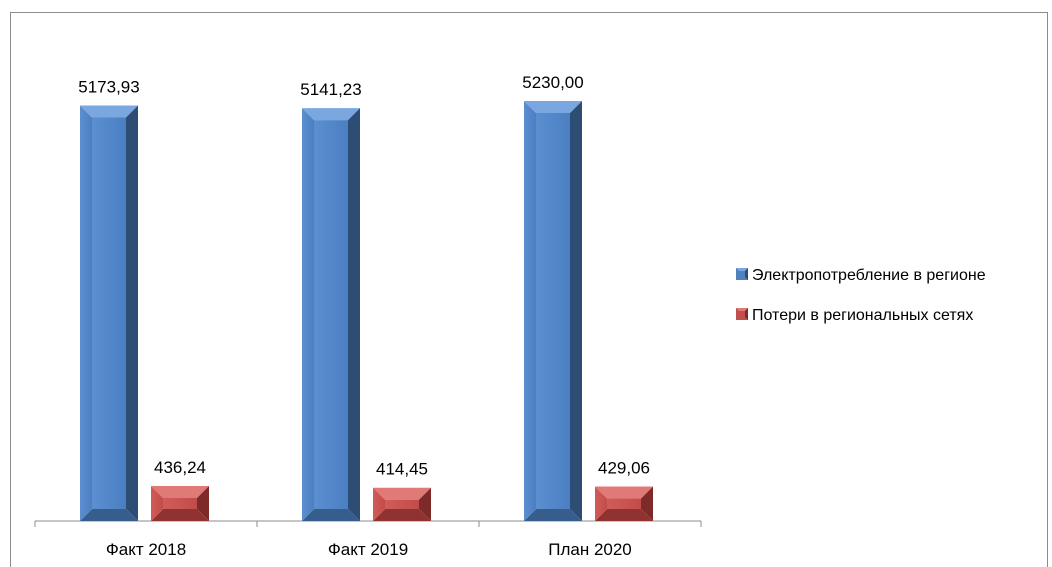 This screenshot has height=567, width=1052. I want to click on x-tick-labels: Факт 2018 Факт 2019 План 2020, so click(369, 549).